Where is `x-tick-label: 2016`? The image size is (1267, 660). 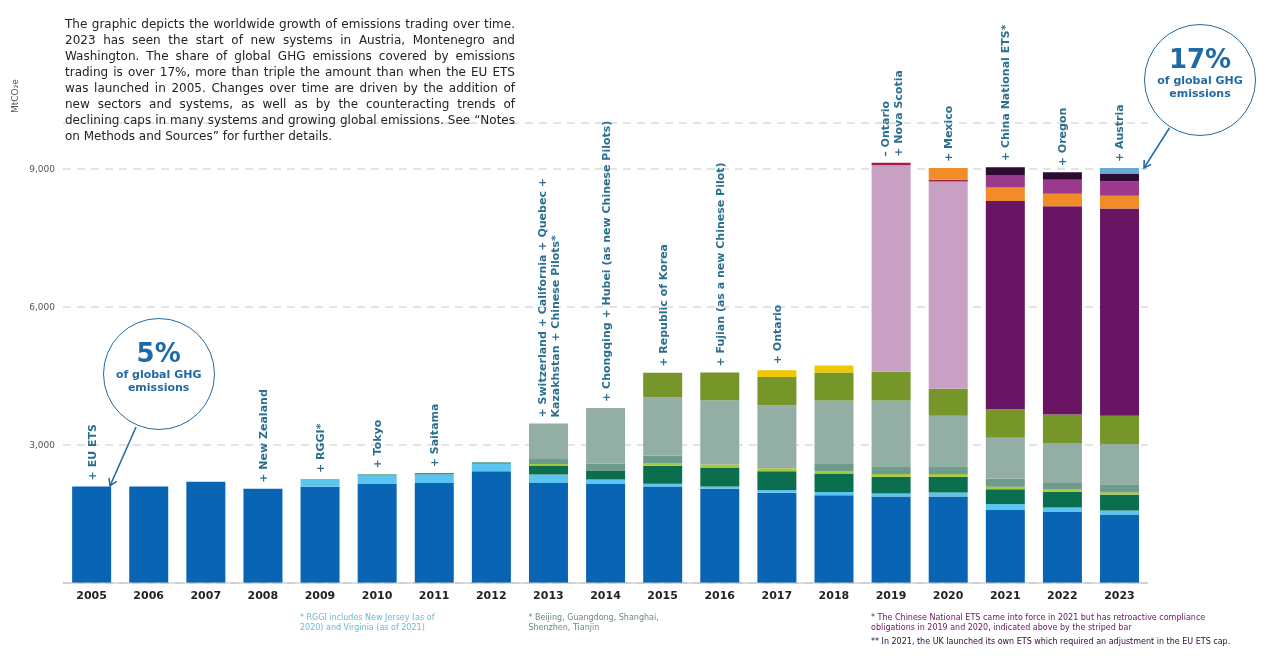 x-tick-label: 2016 is located at coordinates (720, 595).